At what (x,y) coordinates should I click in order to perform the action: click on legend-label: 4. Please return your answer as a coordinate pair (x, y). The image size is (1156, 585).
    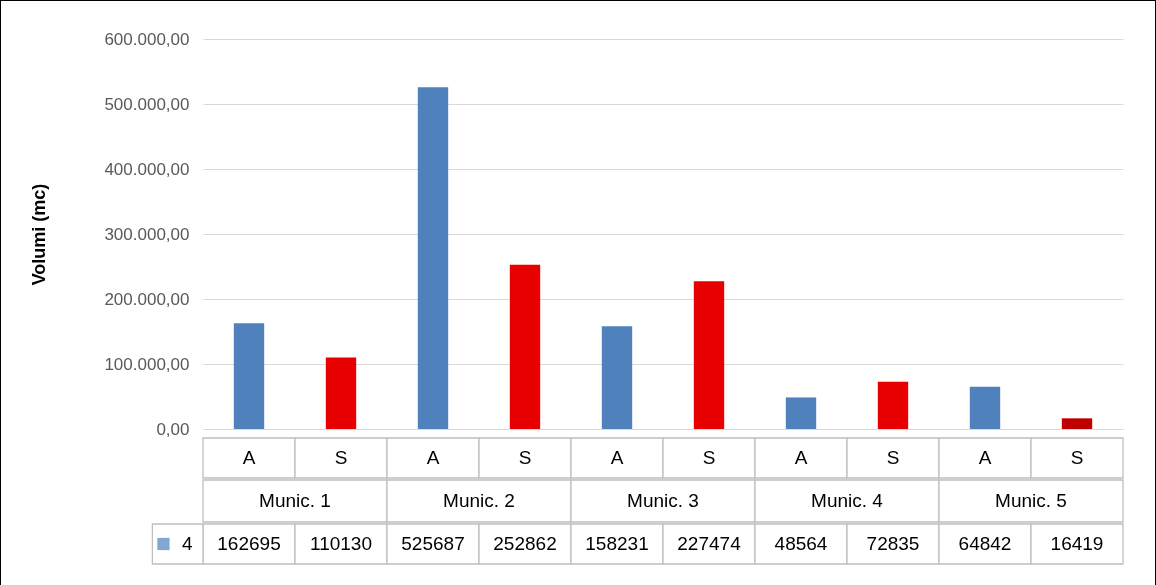
    Looking at the image, I should click on (188, 543).